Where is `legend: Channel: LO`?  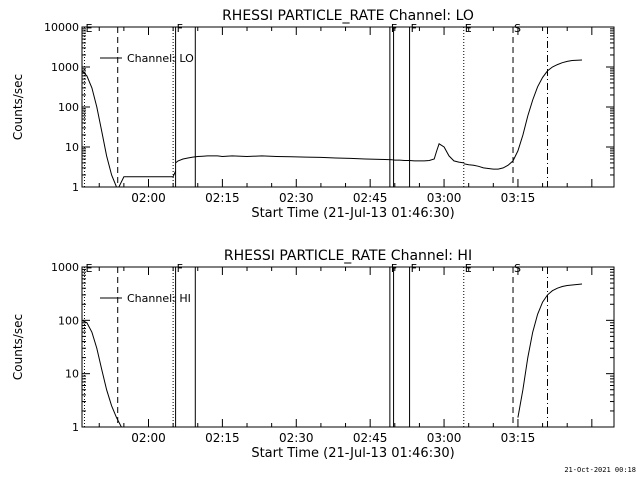 legend: Channel: LO is located at coordinates (147, 58).